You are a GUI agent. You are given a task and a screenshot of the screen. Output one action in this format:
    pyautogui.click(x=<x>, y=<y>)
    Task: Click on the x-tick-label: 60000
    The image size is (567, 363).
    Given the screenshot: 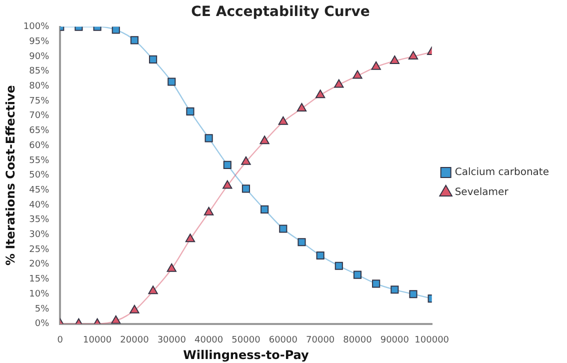 What is the action you would take?
    pyautogui.click(x=283, y=341)
    